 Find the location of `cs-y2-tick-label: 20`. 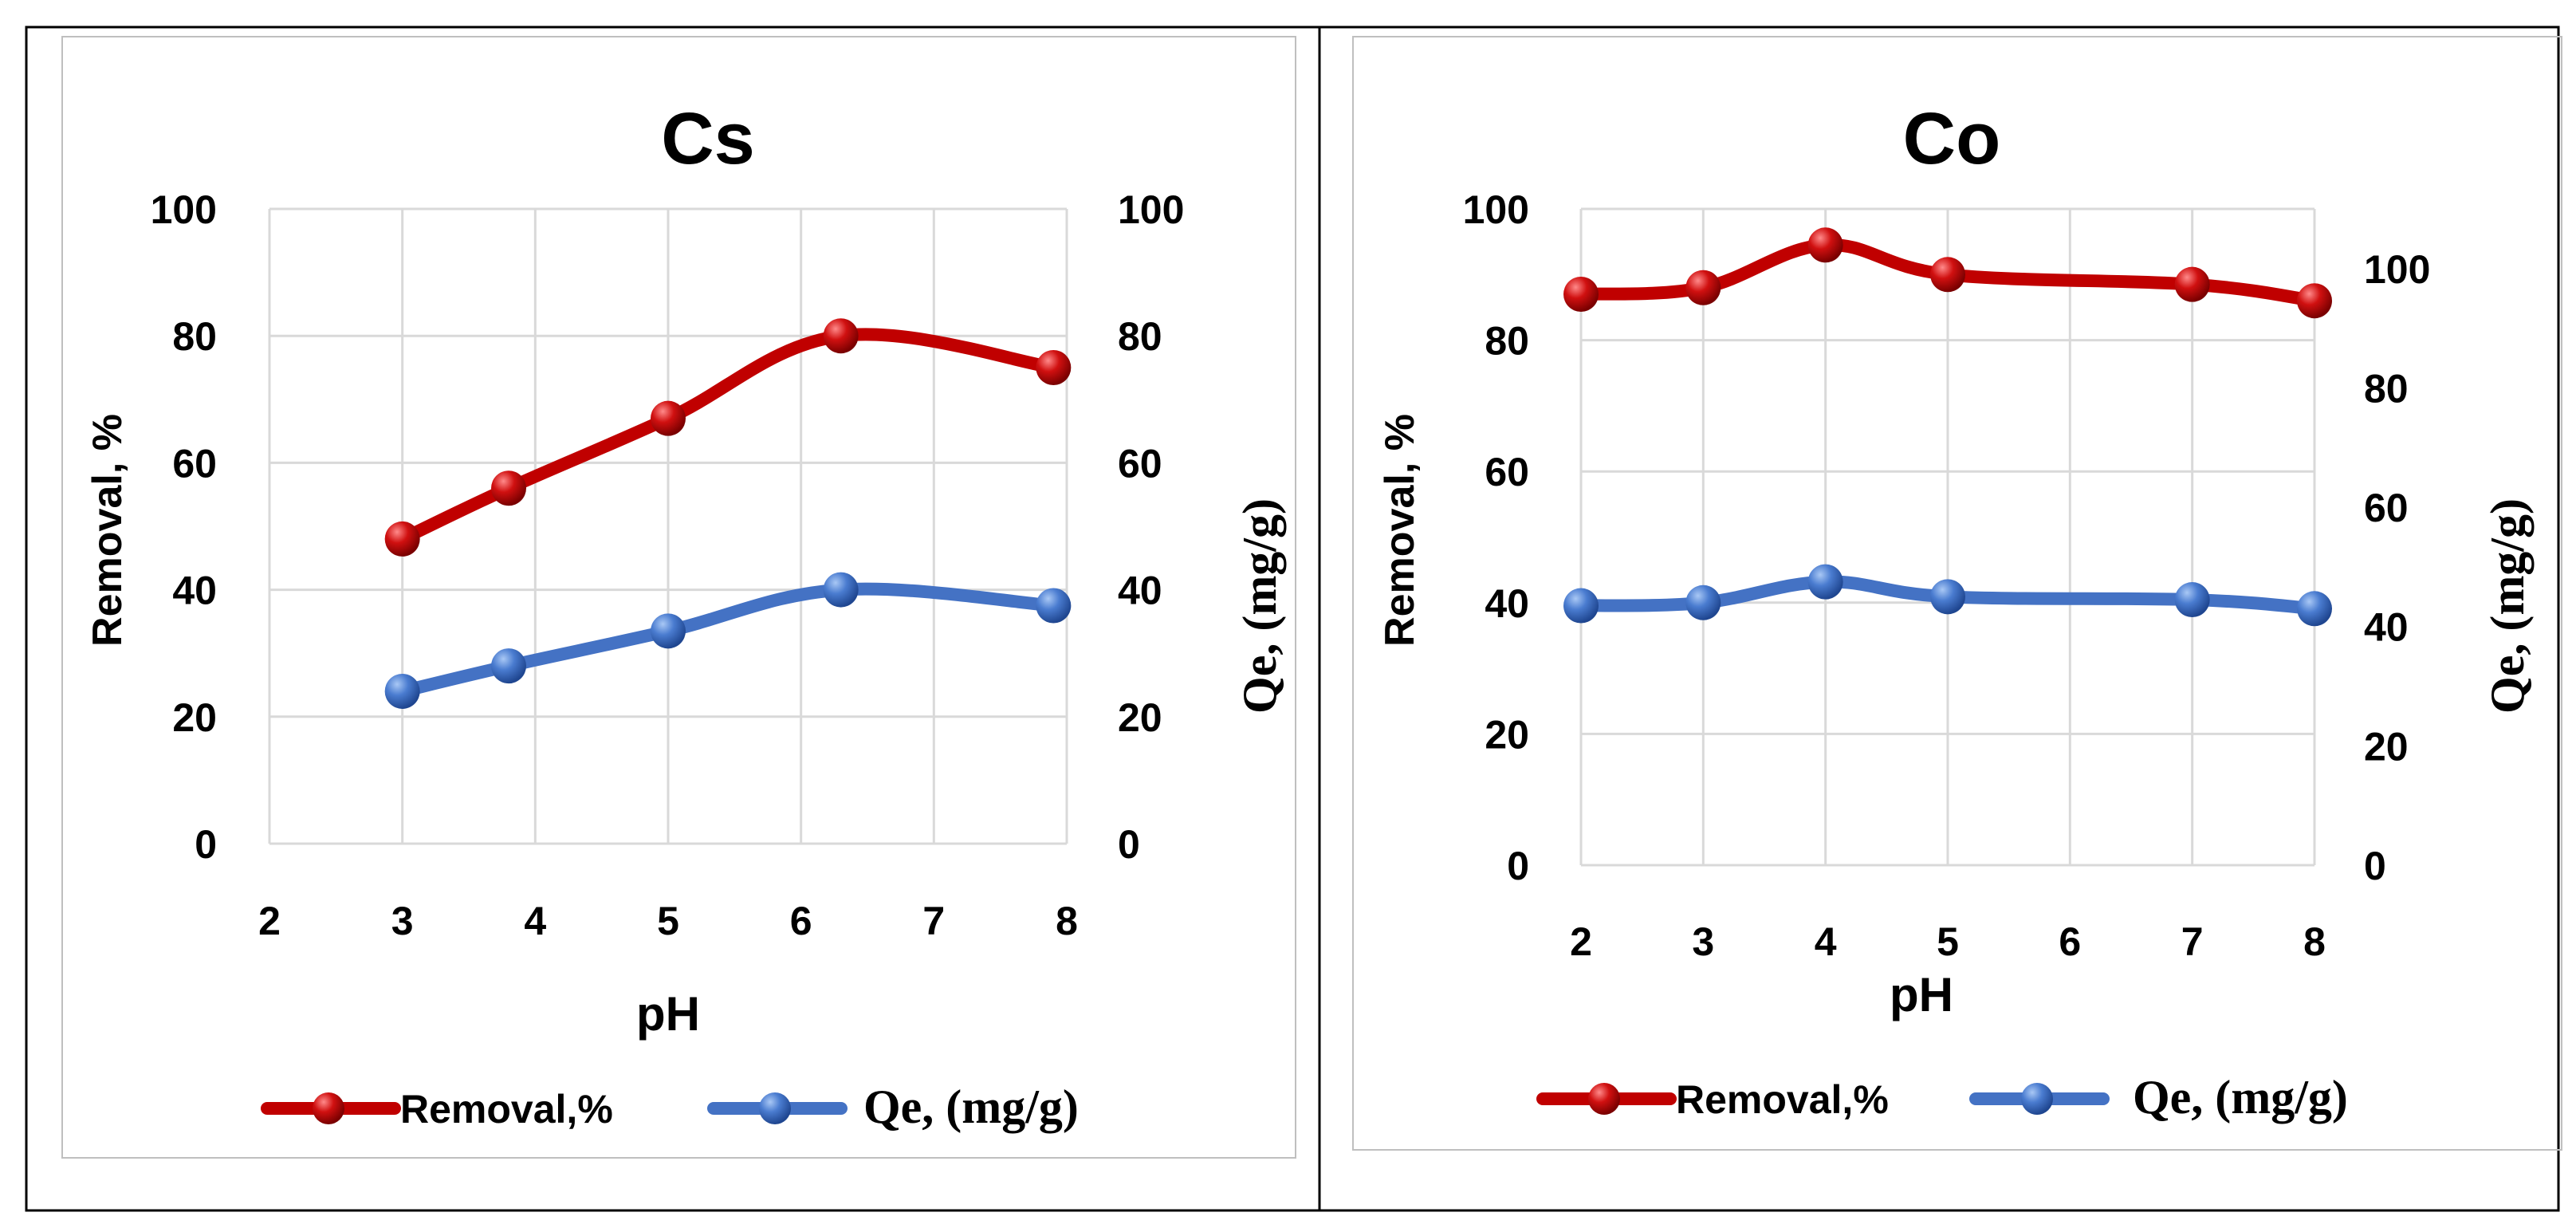

cs-y2-tick-label: 20 is located at coordinates (1140, 717).